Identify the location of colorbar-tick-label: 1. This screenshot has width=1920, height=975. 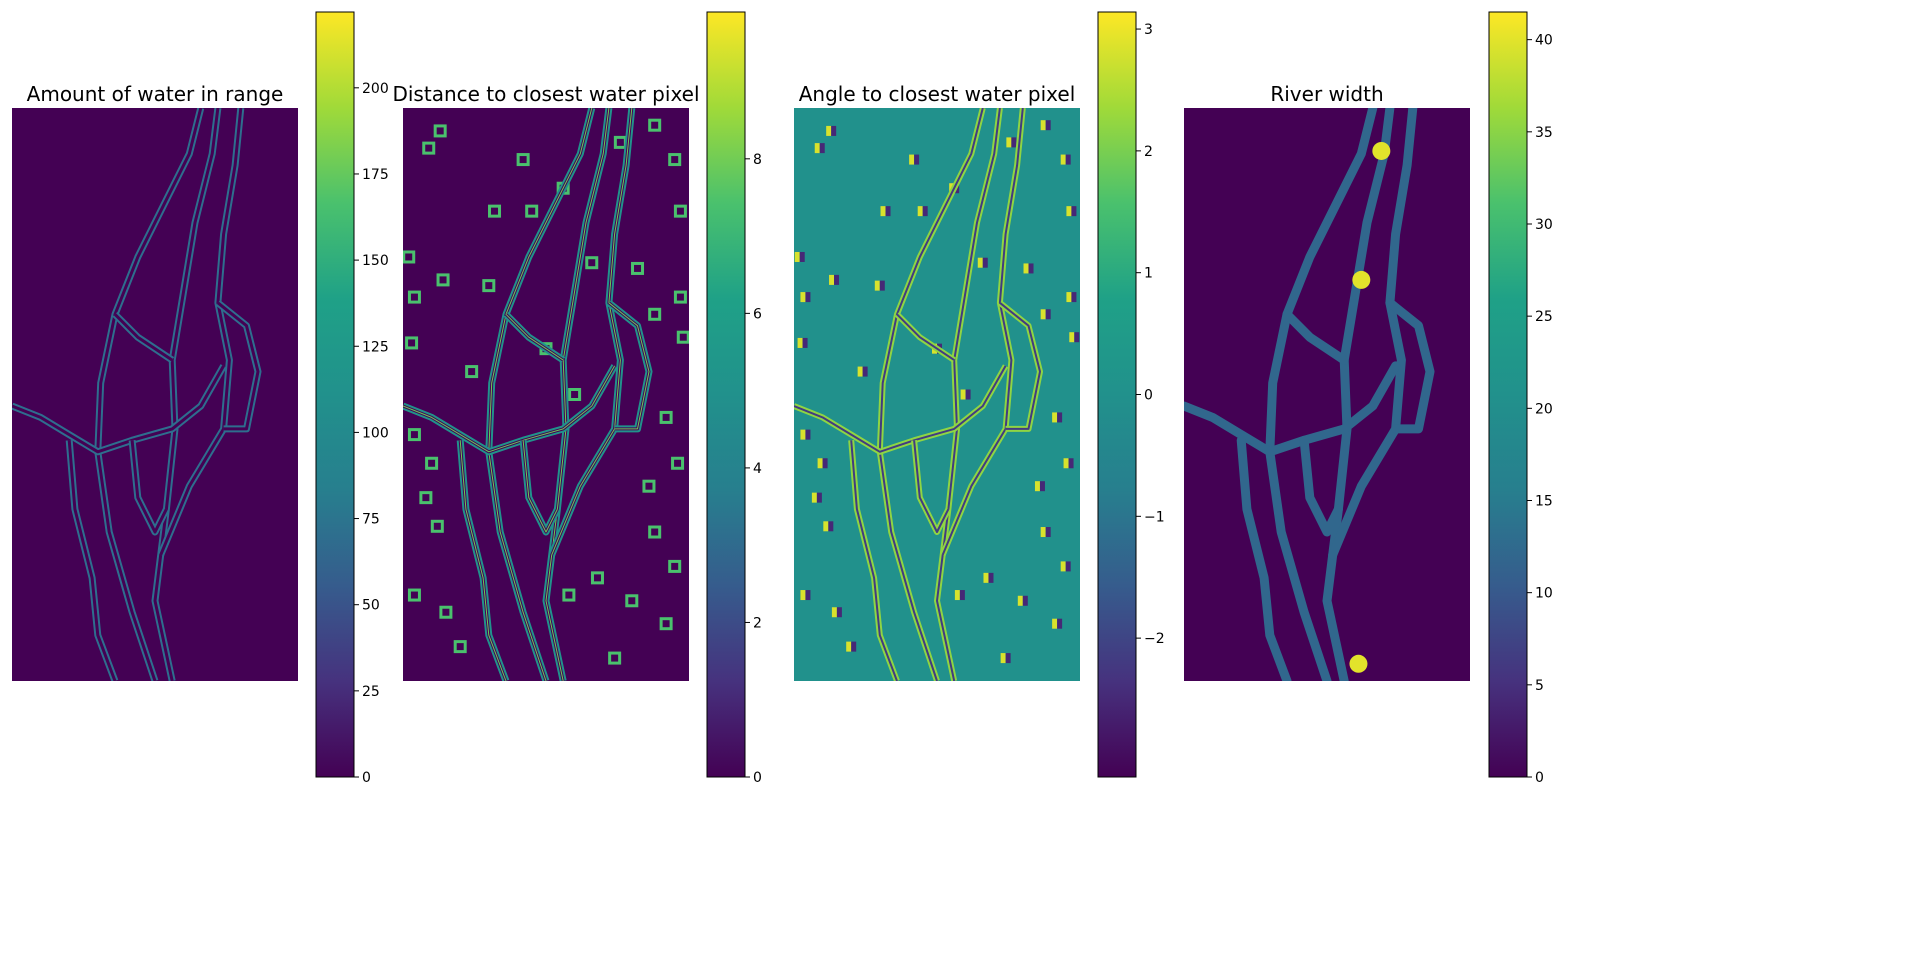
(1148, 274).